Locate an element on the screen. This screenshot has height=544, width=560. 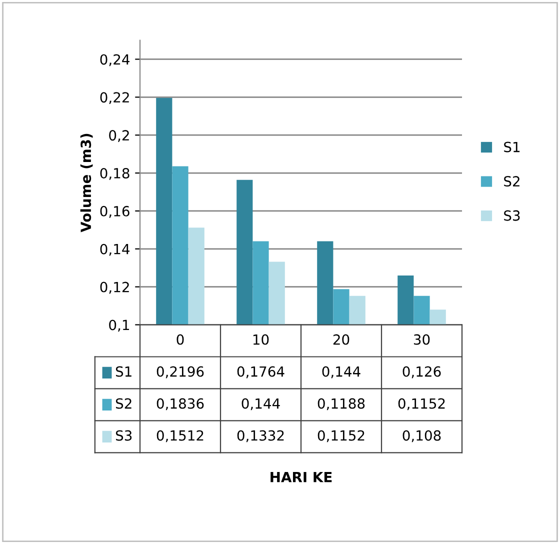
data-label: 0,108 is located at coordinates (421, 436).